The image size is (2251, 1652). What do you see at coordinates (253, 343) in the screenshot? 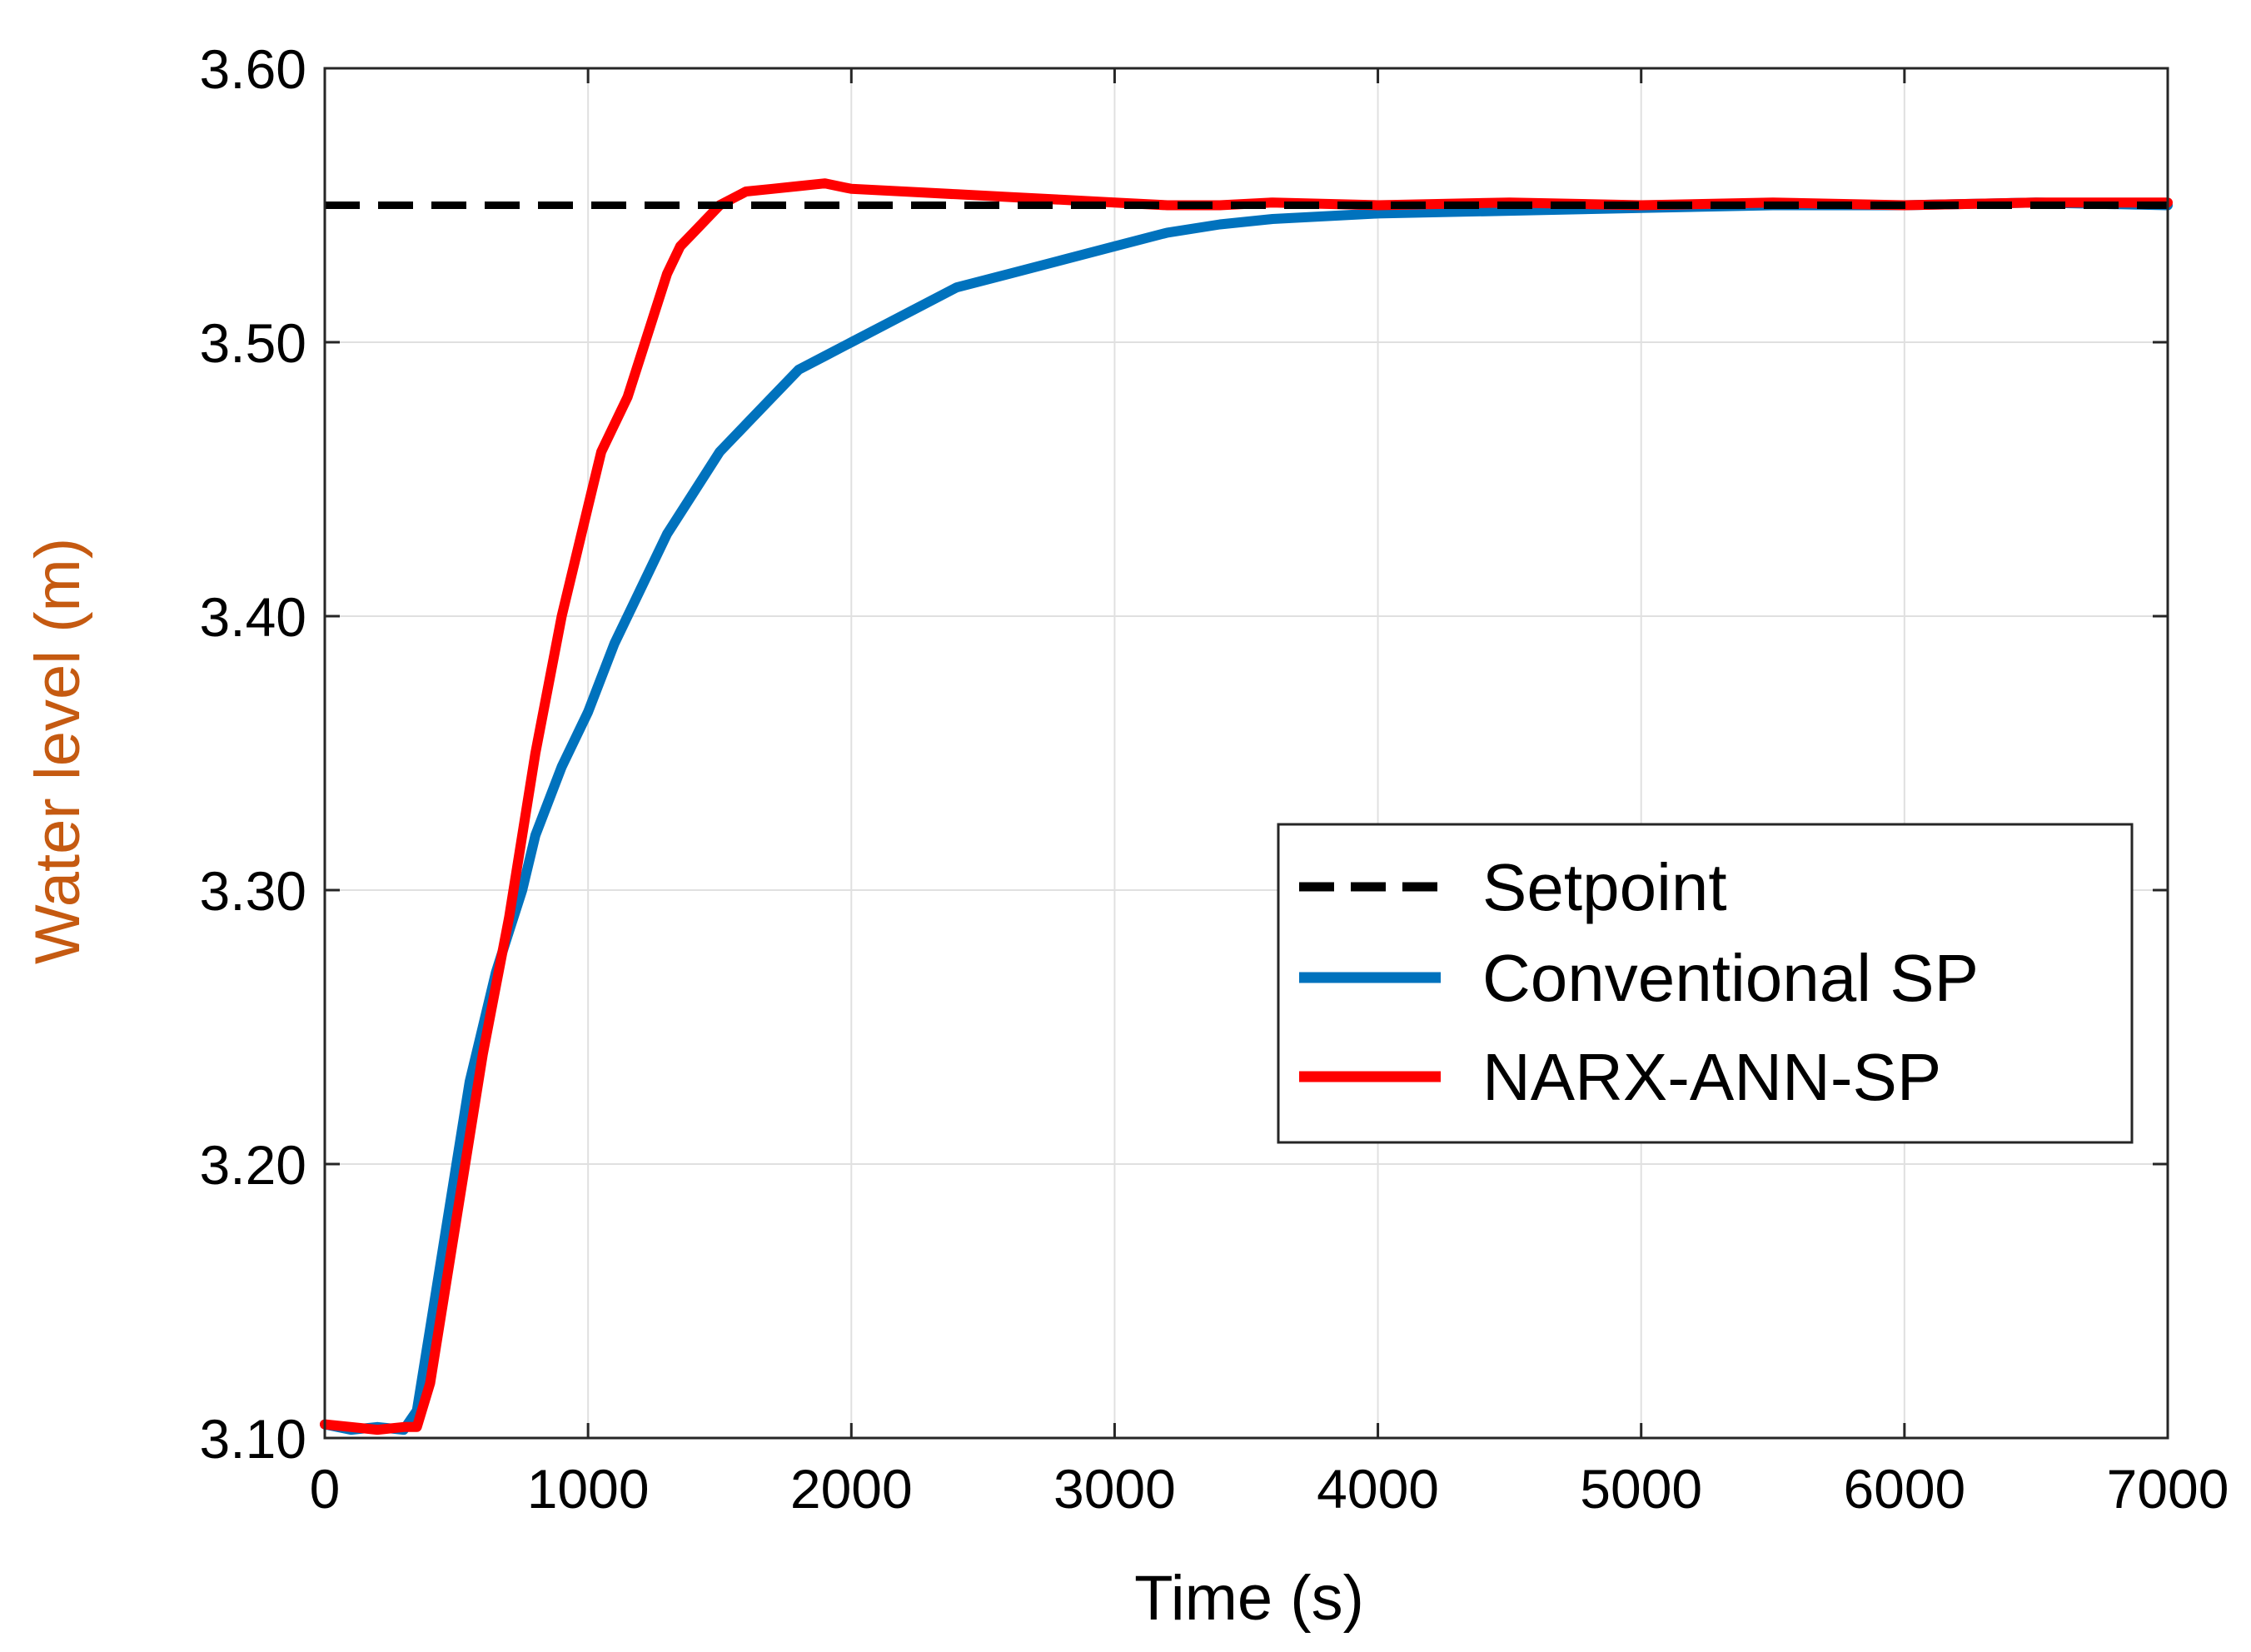
I see `y-tick-label: 3.50` at bounding box center [253, 343].